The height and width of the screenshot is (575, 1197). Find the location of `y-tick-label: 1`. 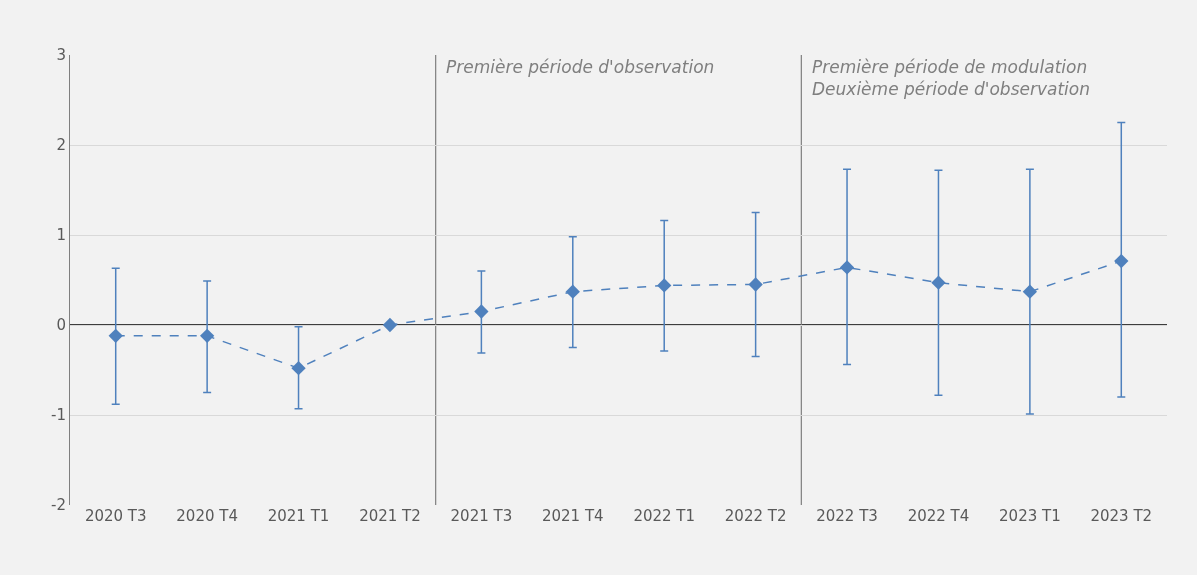

y-tick-label: 1 is located at coordinates (61, 235).